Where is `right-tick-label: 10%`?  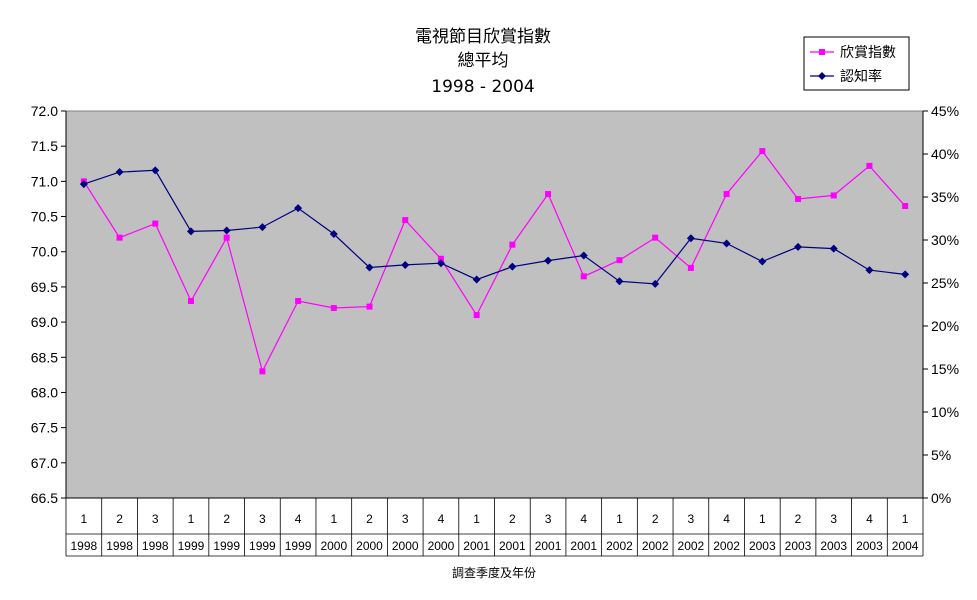 right-tick-label: 10% is located at coordinates (945, 412).